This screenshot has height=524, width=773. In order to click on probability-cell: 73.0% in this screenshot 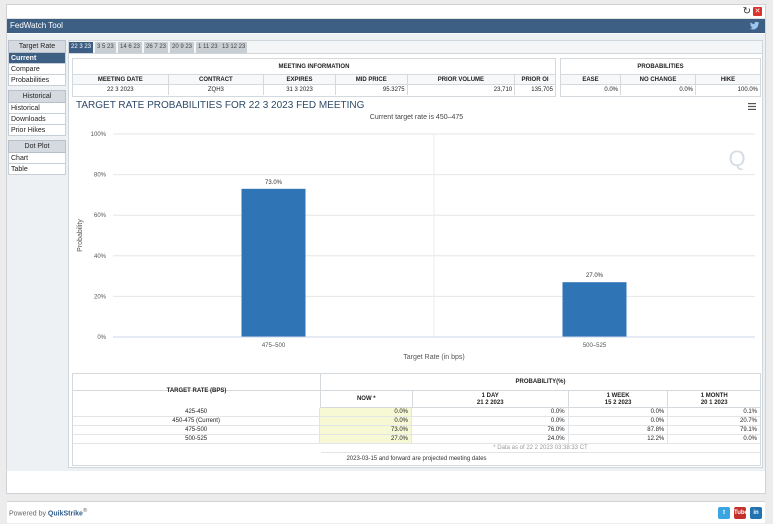, I will do `click(366, 430)`.